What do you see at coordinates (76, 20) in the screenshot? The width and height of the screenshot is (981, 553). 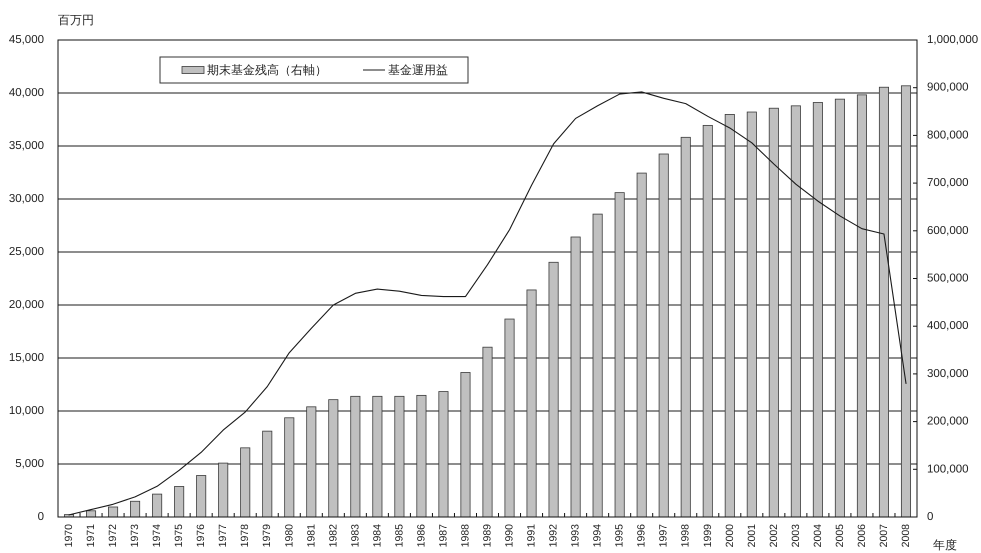 I see `ylabel: 百万円` at bounding box center [76, 20].